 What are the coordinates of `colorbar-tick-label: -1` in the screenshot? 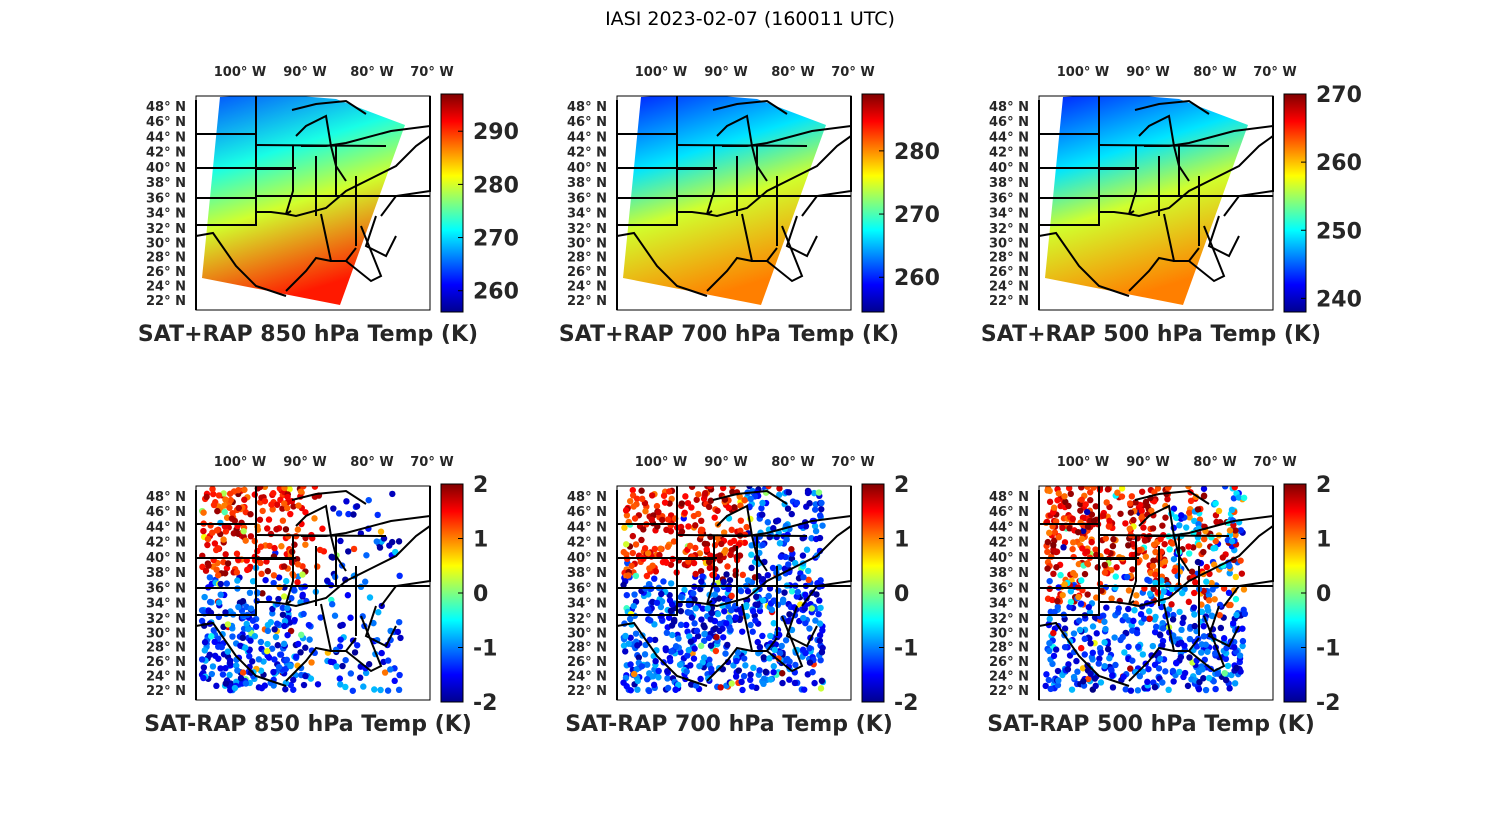 It's located at (1328, 649).